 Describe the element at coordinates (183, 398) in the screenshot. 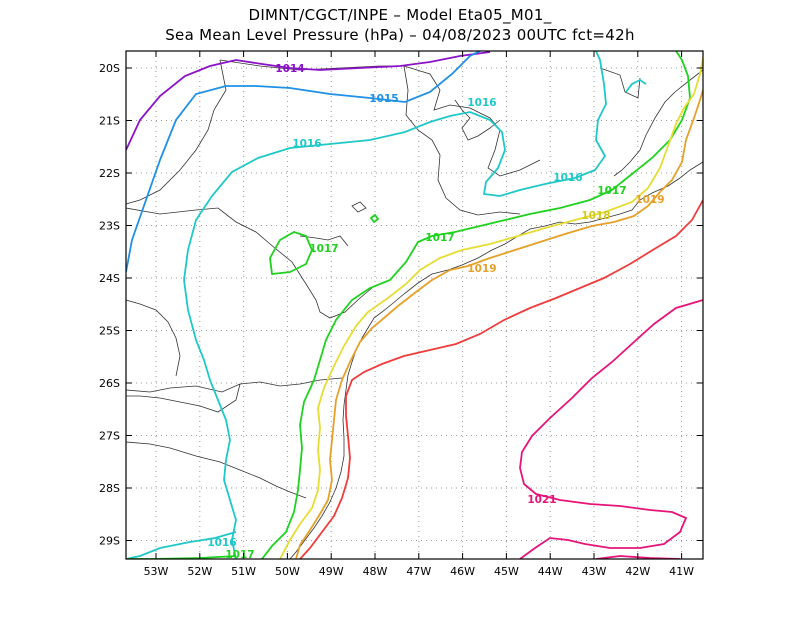

I see `state-border-argentina` at that location.